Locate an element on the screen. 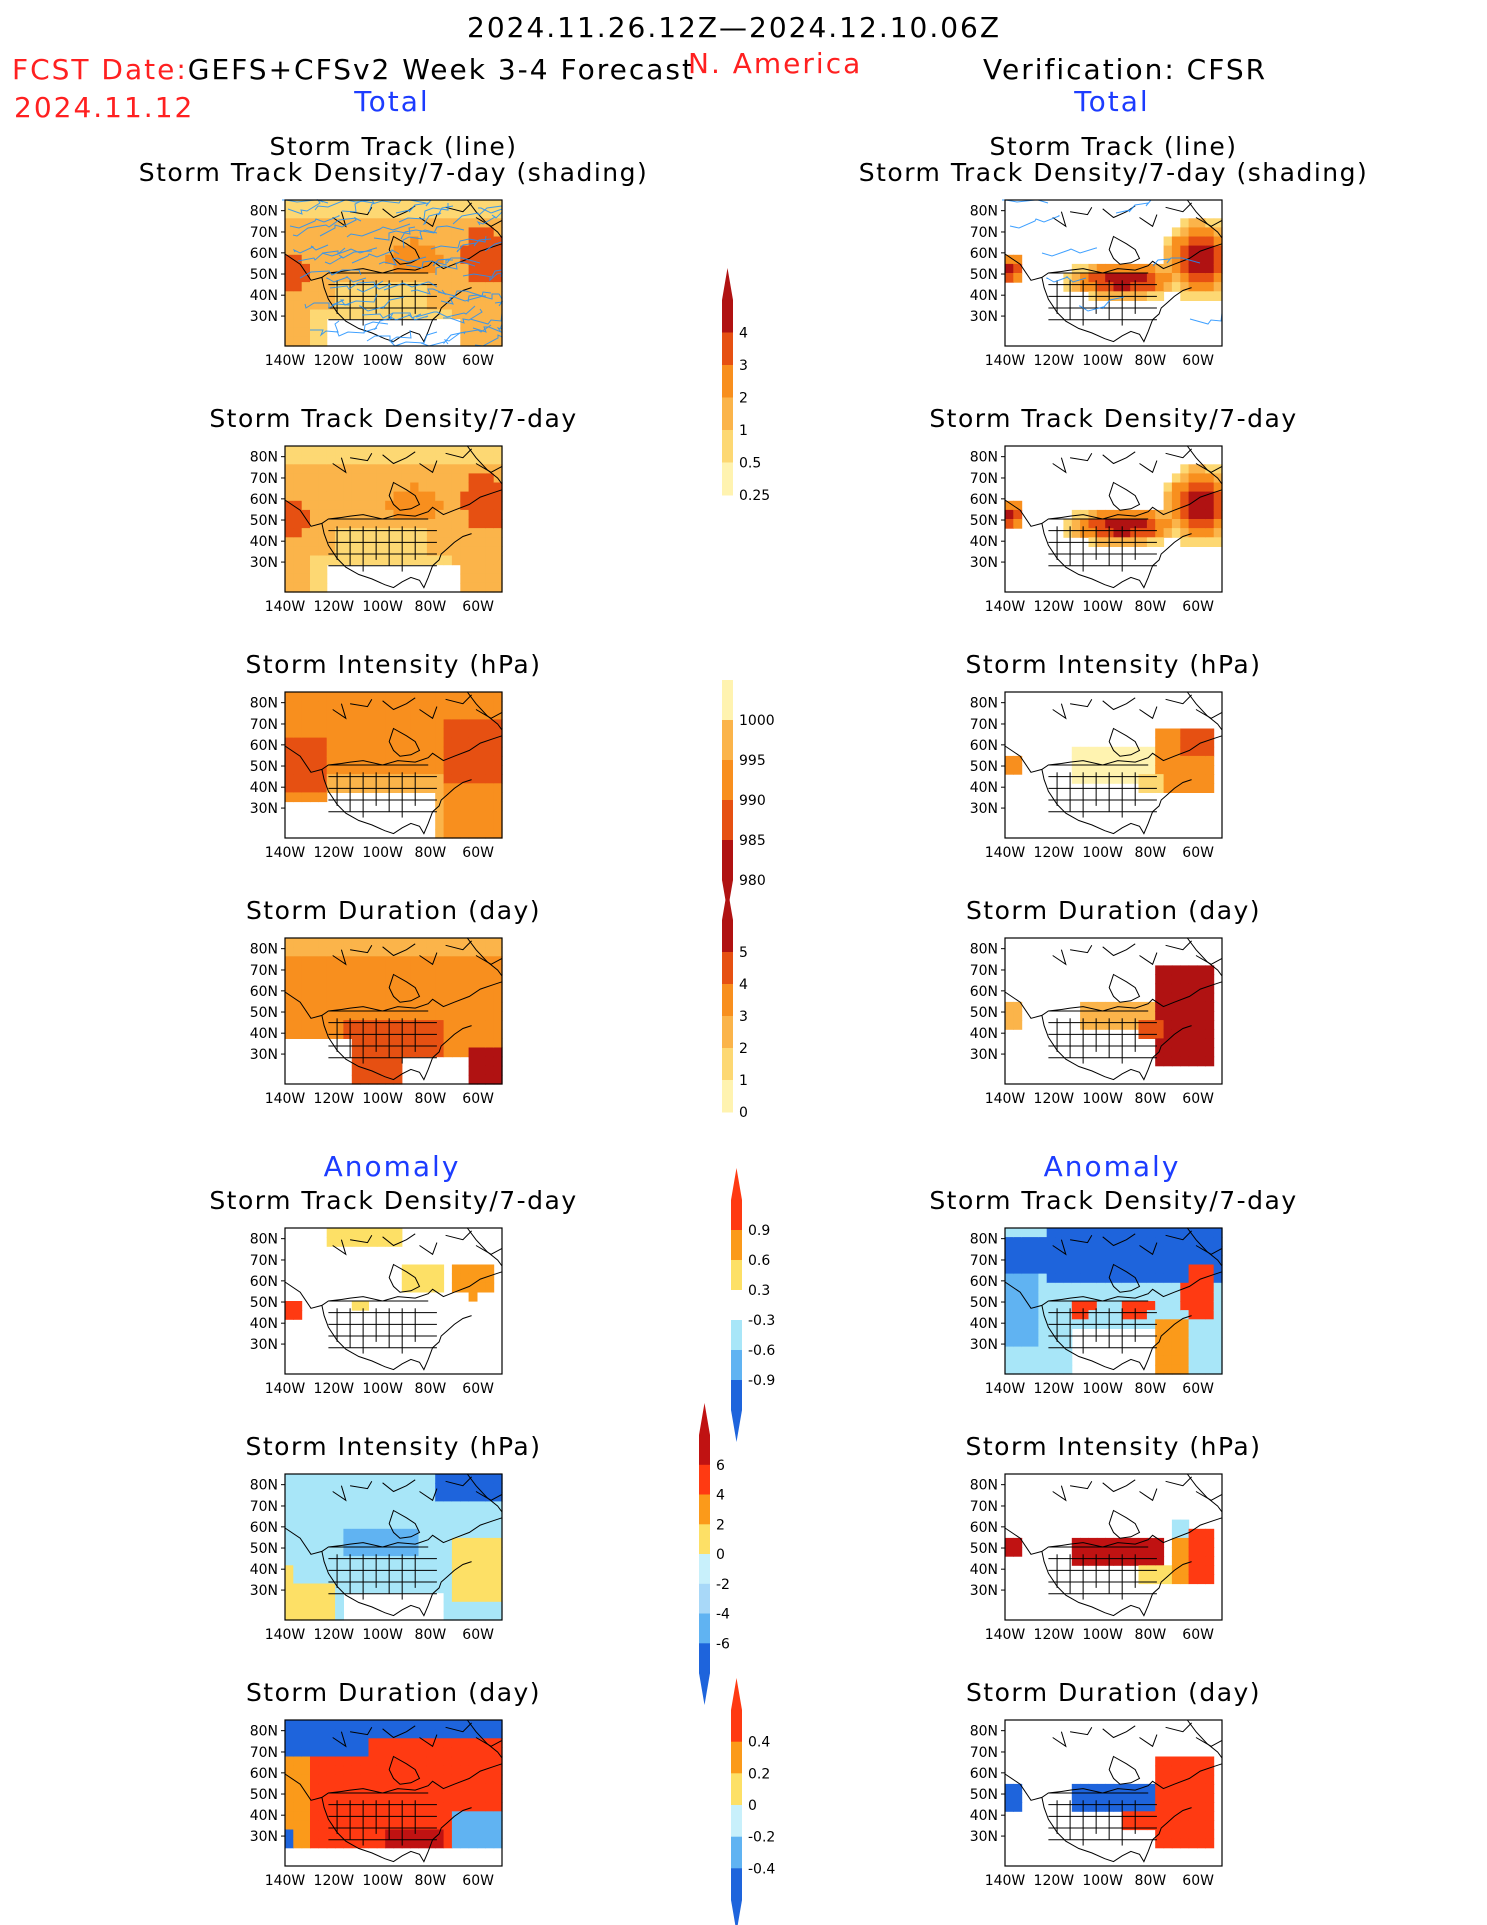 Image resolution: width=1487 pixels, height=1925 pixels. map-lines is located at coordinates (1113, 1791).